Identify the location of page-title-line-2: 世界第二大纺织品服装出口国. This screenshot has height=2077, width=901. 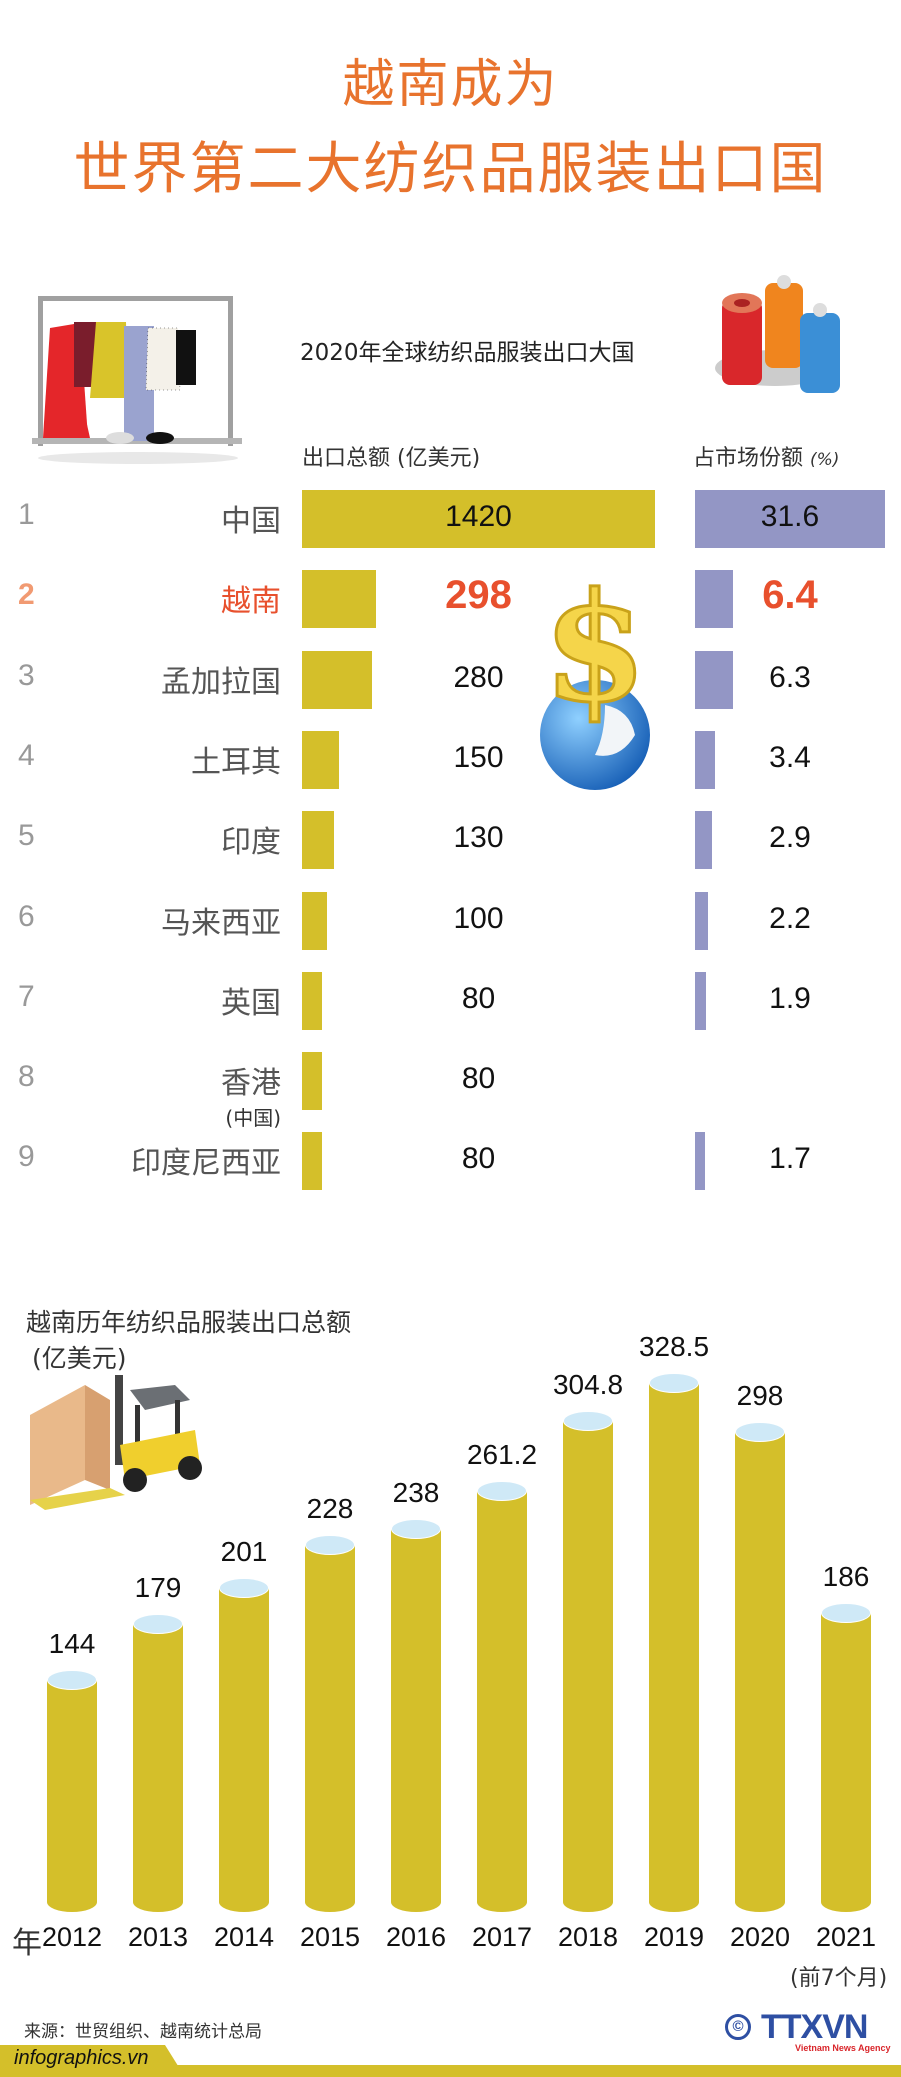
(450, 169).